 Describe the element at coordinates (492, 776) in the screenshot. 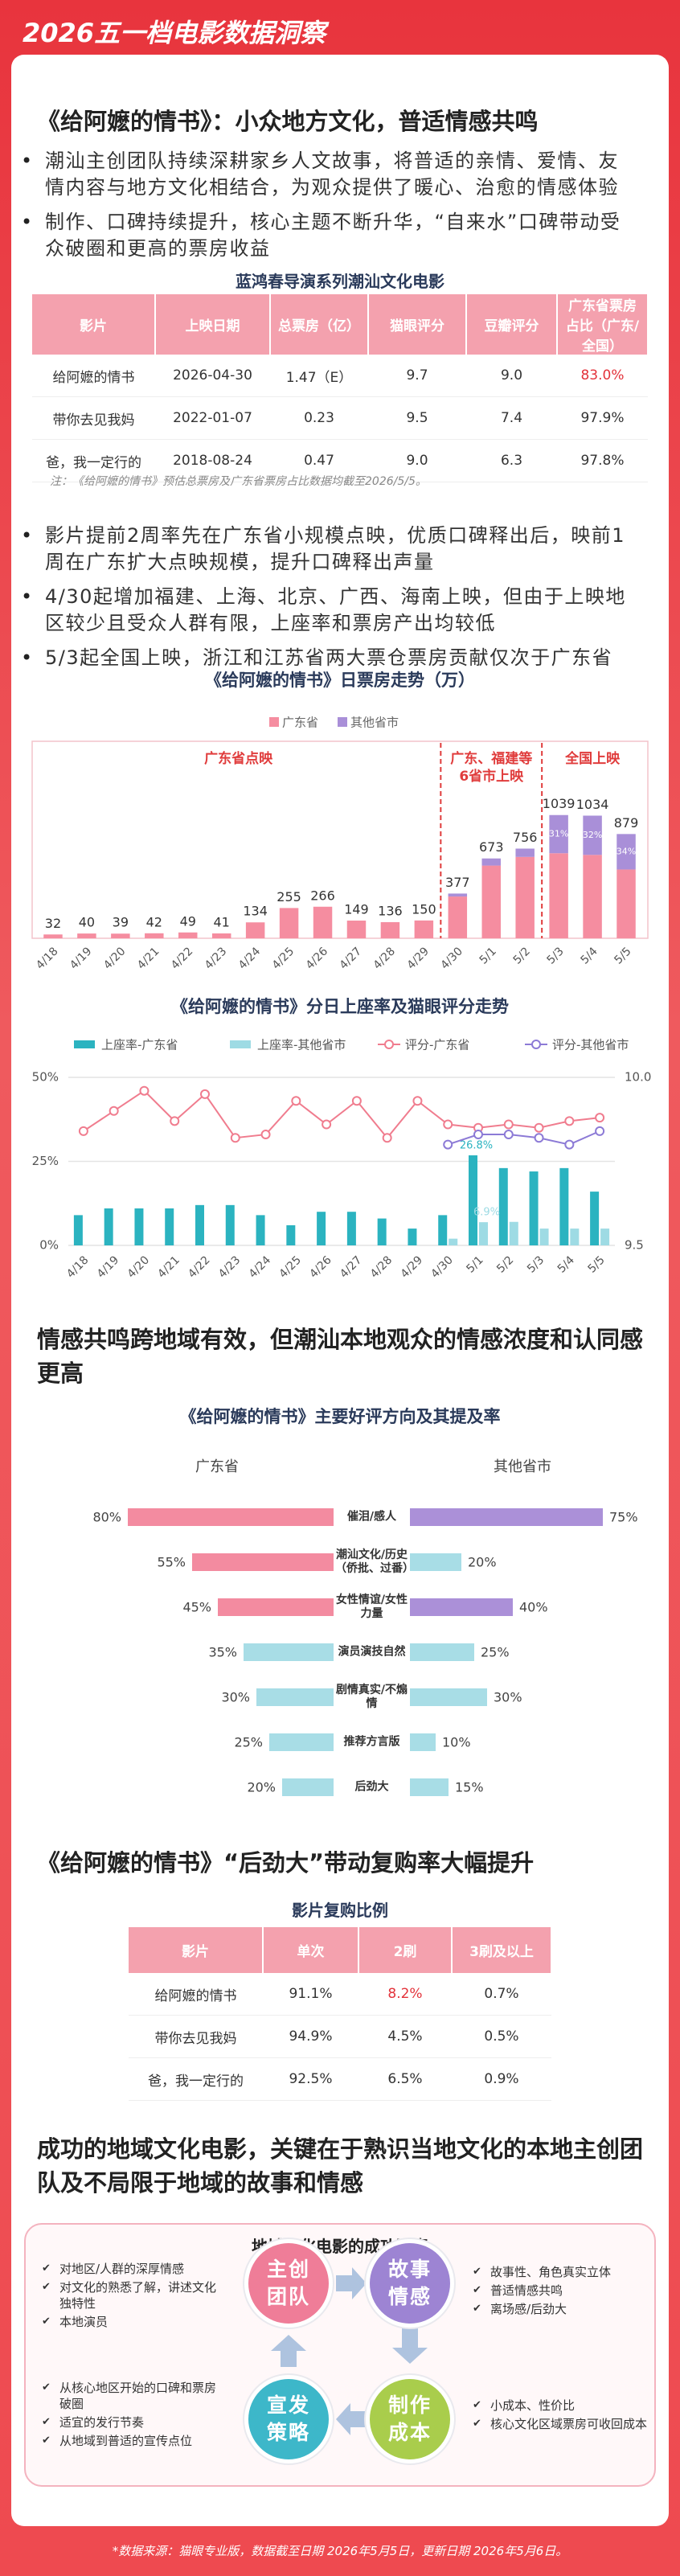

I see `phase-label: 6省市上映` at that location.